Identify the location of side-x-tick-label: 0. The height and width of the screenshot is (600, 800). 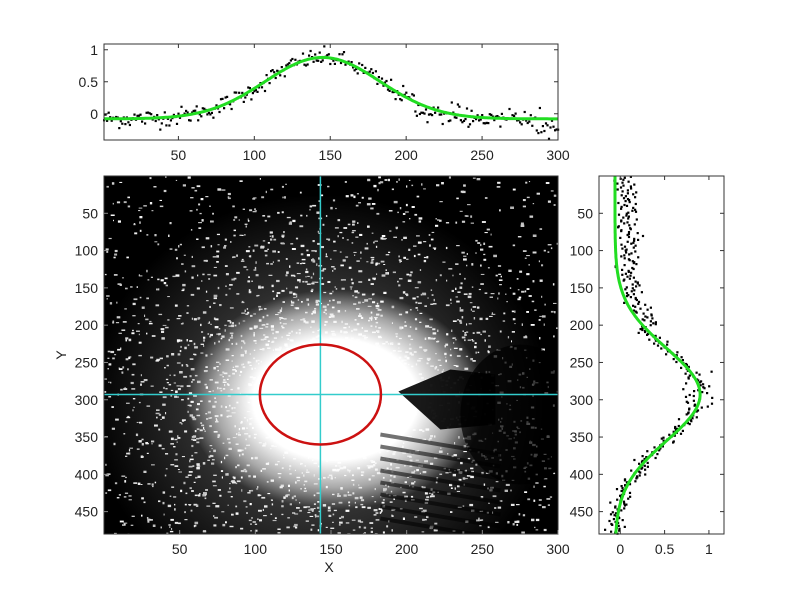
(620, 549).